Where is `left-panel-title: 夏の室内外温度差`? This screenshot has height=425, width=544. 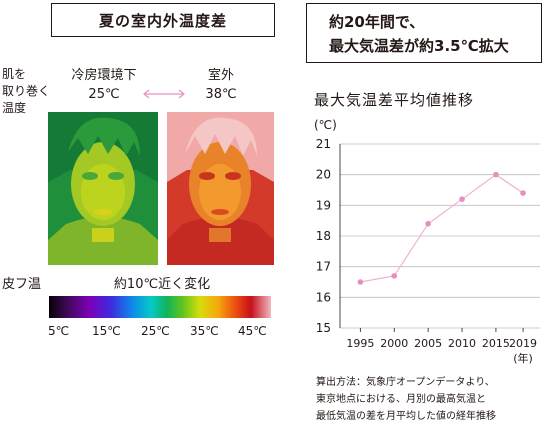 left-panel-title: 夏の室内外温度差 is located at coordinates (163, 20).